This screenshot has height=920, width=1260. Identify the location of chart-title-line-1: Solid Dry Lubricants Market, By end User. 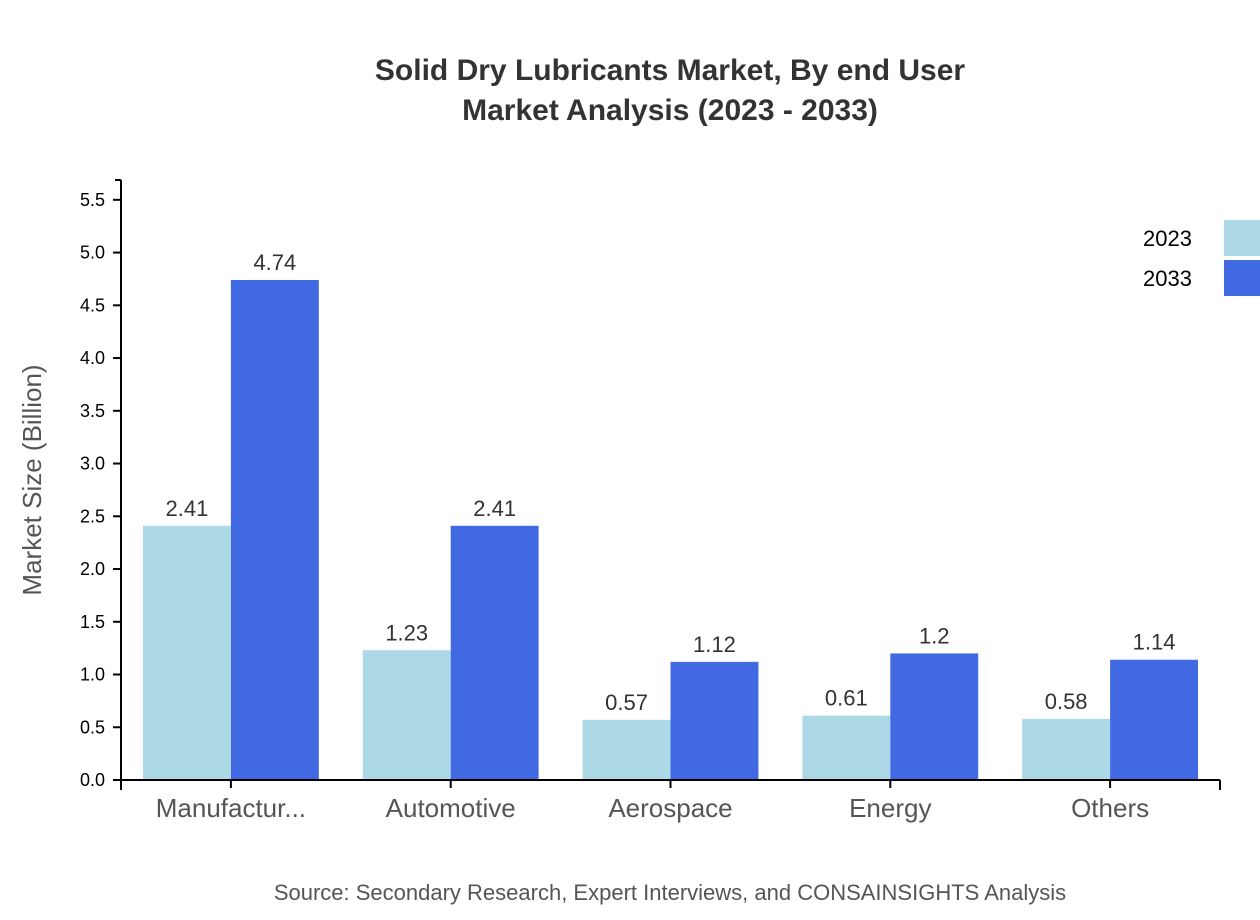
(670, 70).